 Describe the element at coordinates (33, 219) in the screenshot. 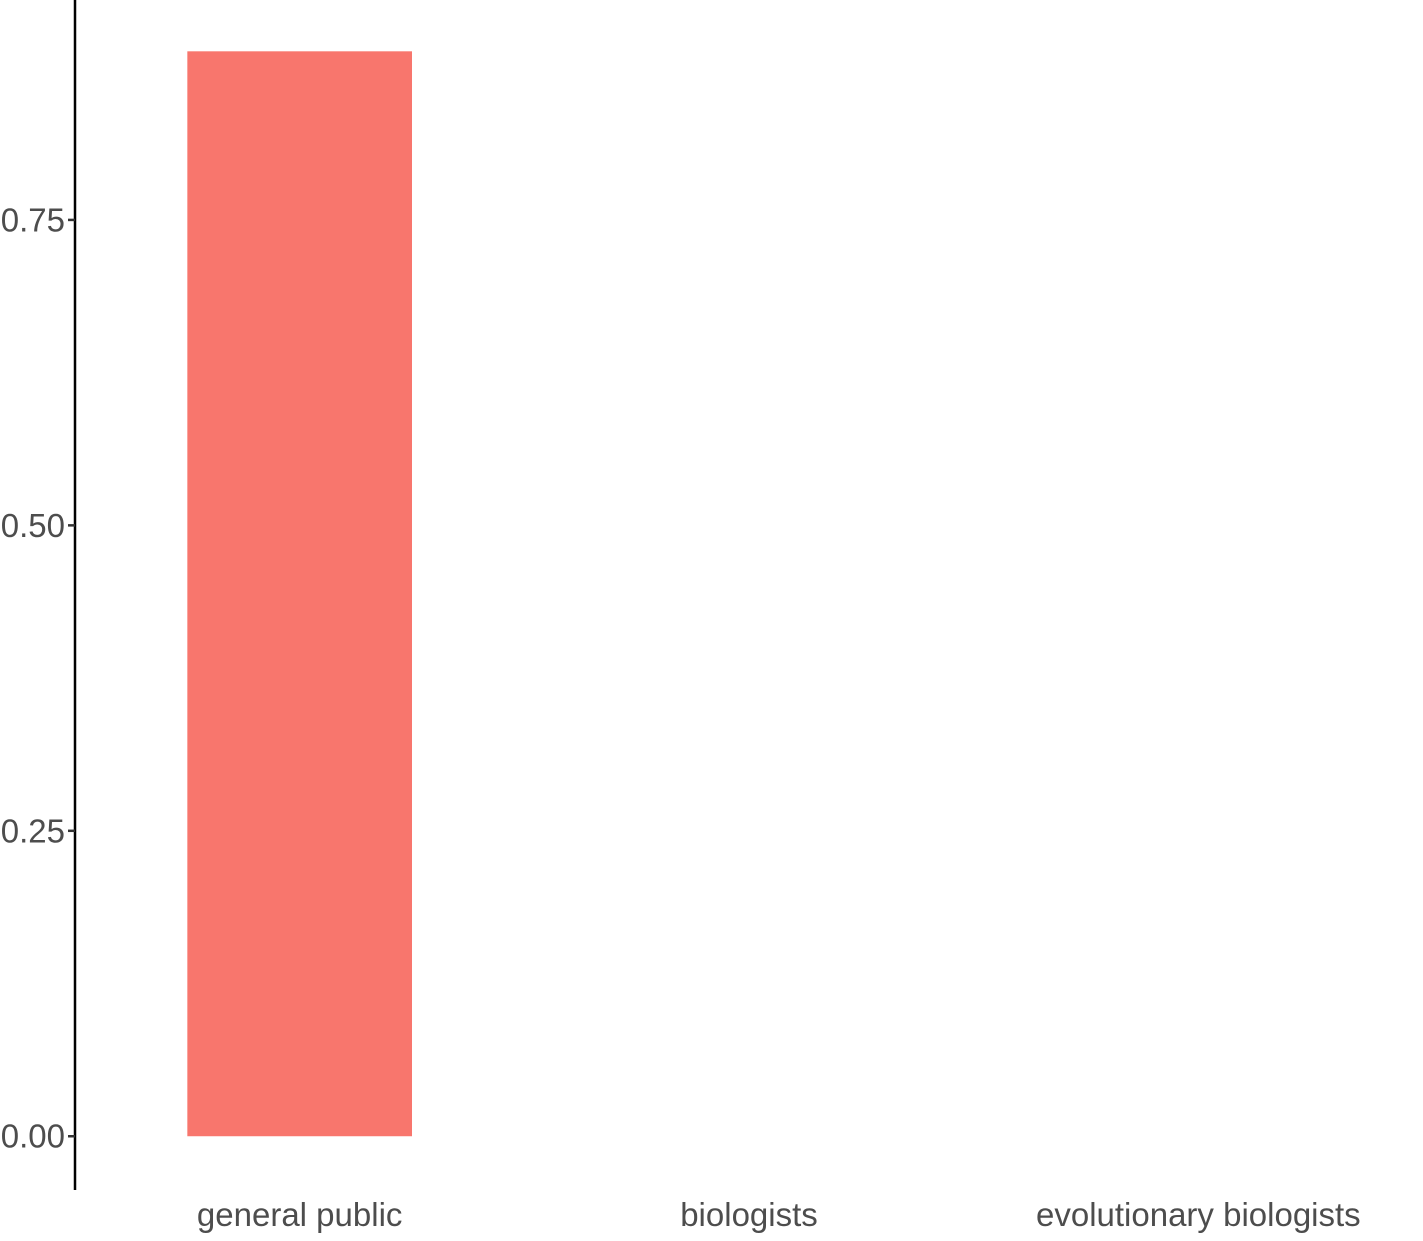

I see `y-tick-label: 0.75` at that location.